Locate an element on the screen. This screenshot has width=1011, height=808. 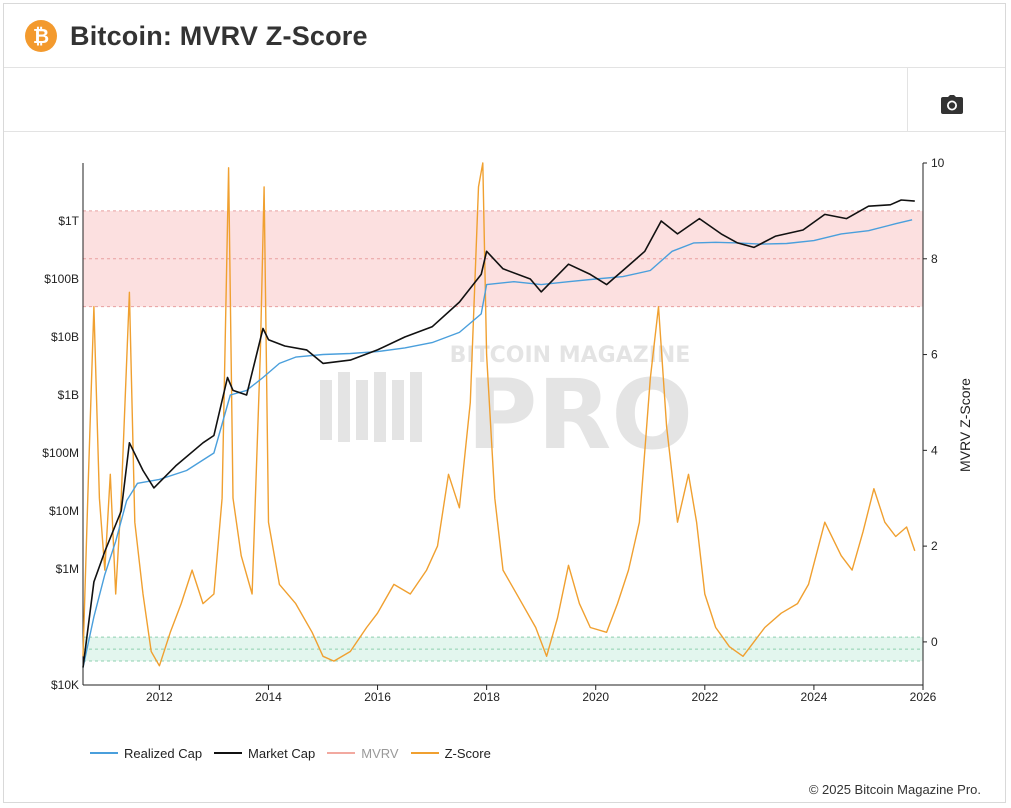
legend-label: Z-Score is located at coordinates (467, 753).